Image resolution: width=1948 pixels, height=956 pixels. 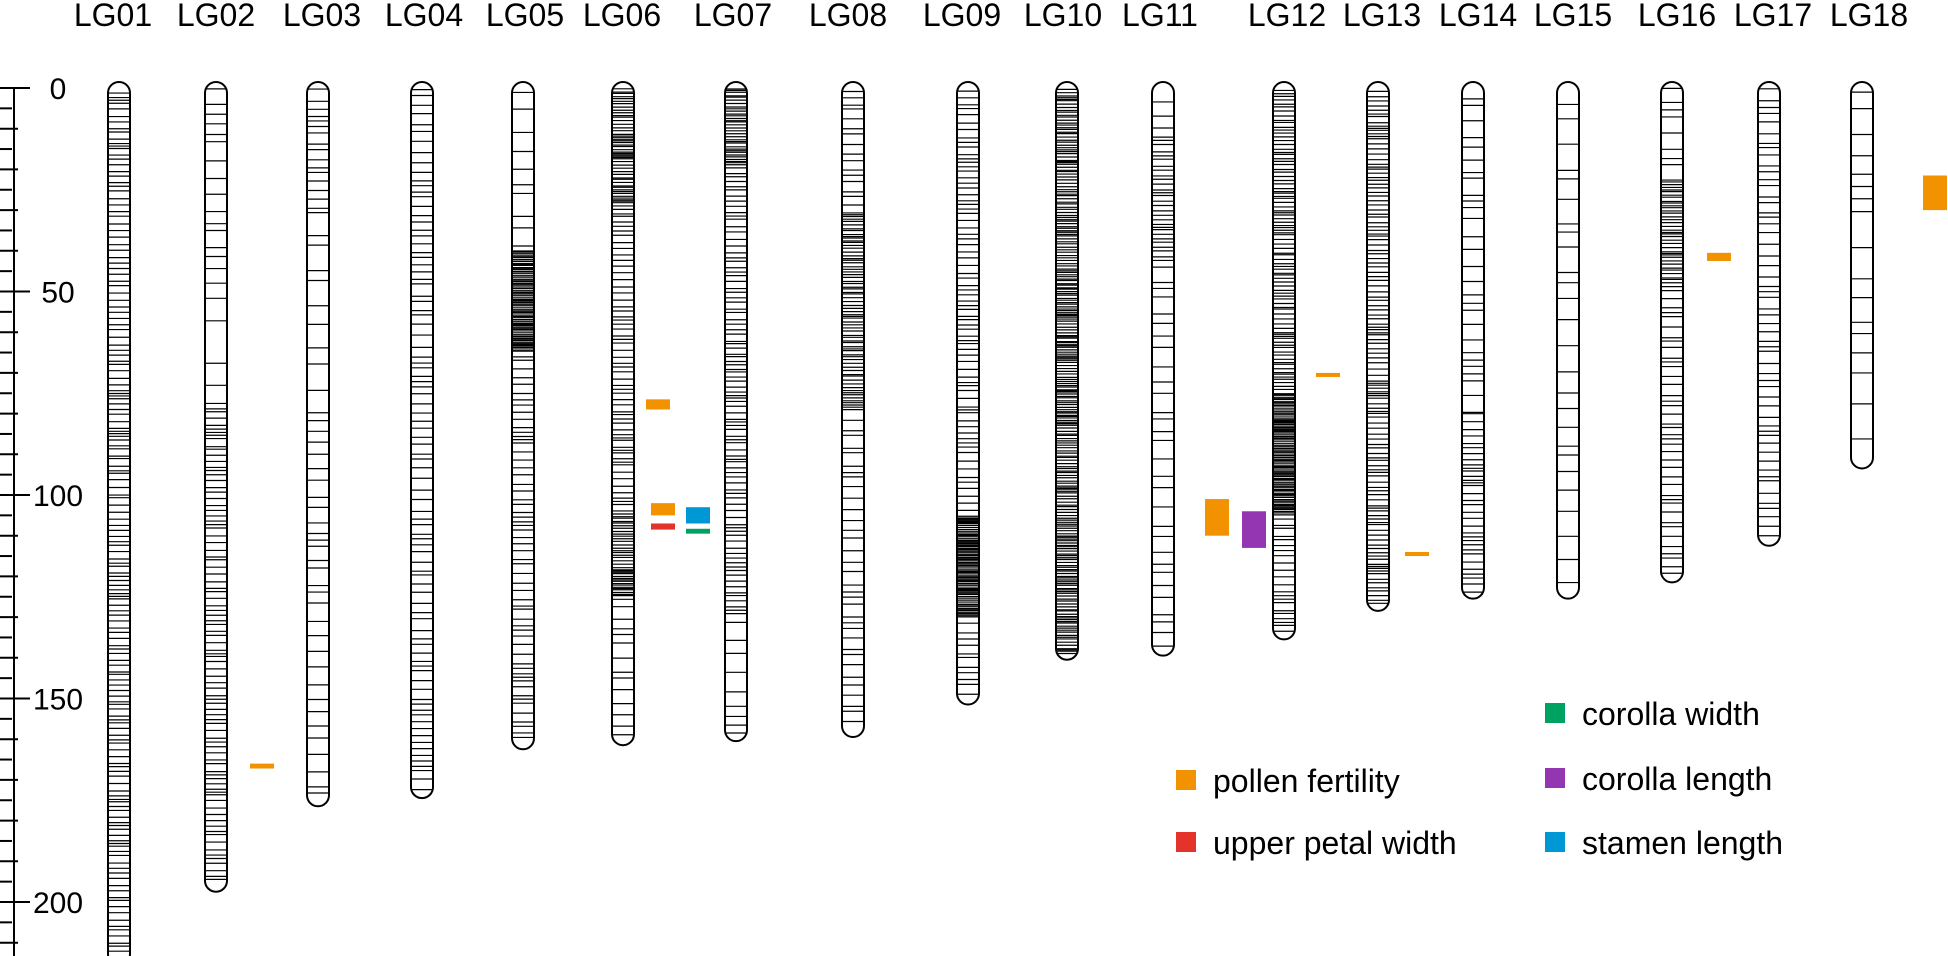 I want to click on linkage-group-lg13, so click(x=1378, y=346).